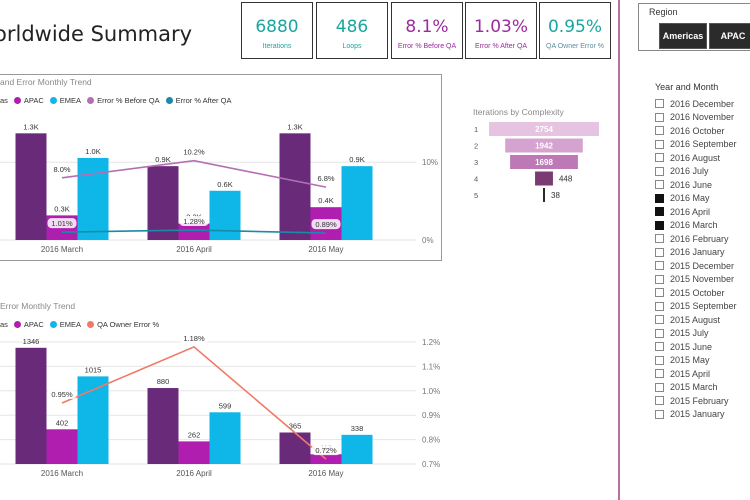 The height and width of the screenshot is (500, 750). What do you see at coordinates (194, 231) in the screenshot?
I see `series-line-error-after-qa` at bounding box center [194, 231].